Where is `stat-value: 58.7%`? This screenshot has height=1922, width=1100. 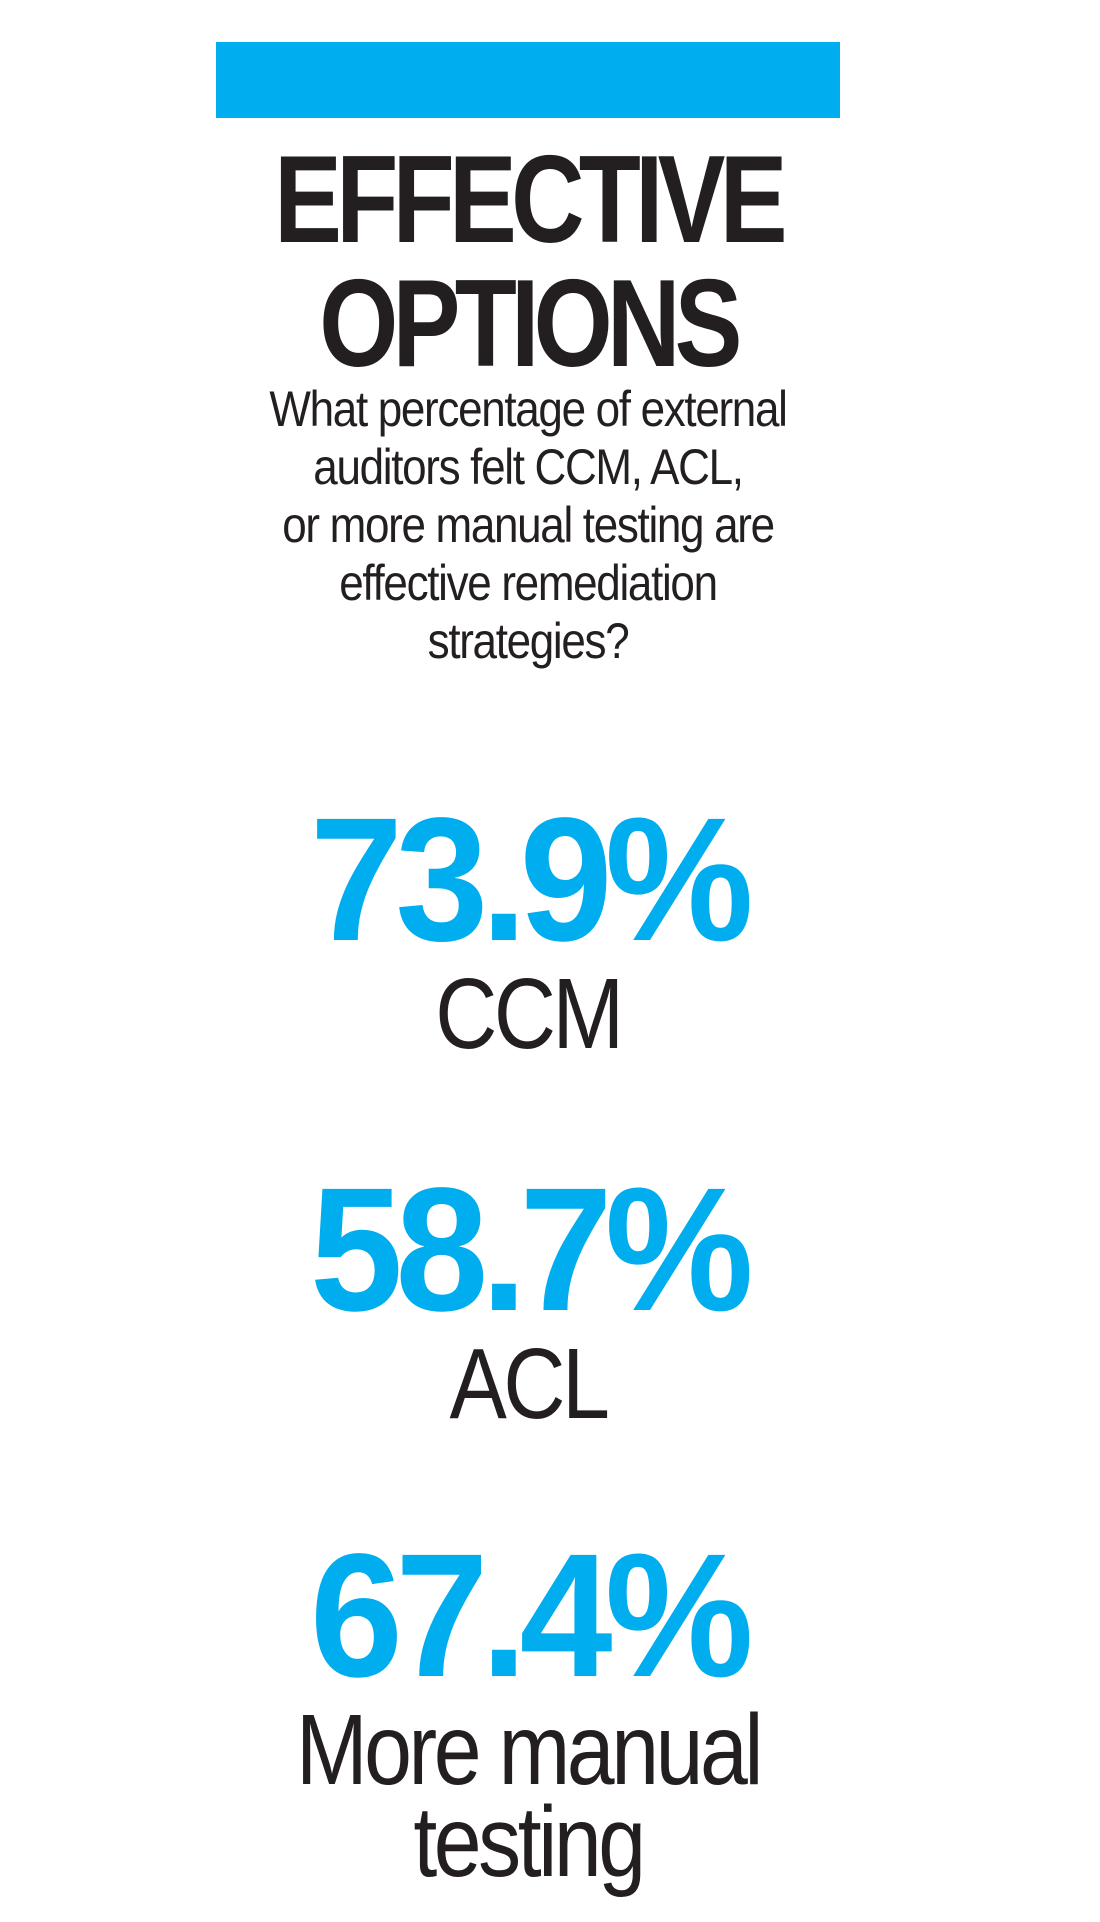 stat-value: 58.7% is located at coordinates (531, 1250).